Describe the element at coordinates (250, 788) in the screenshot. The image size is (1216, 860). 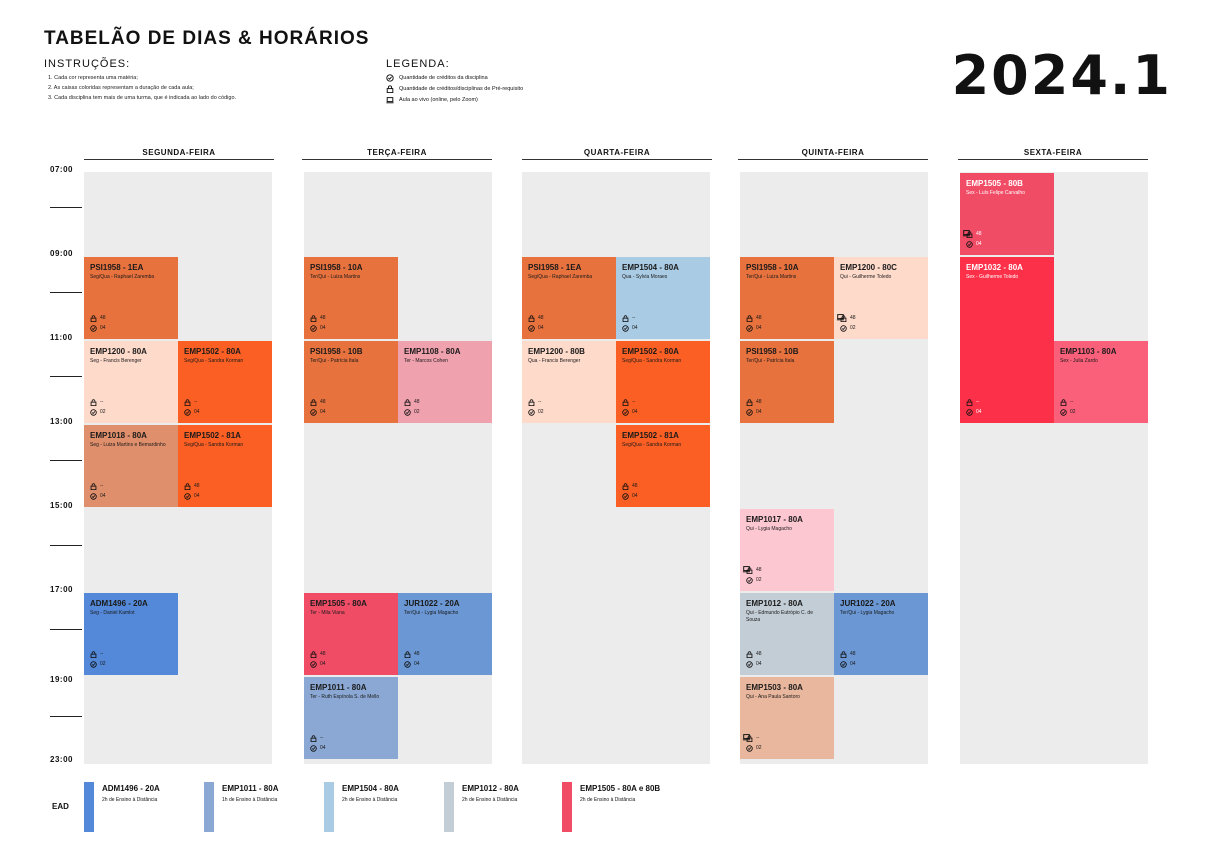
I see `ead-code: EMP1011 - 80A` at that location.